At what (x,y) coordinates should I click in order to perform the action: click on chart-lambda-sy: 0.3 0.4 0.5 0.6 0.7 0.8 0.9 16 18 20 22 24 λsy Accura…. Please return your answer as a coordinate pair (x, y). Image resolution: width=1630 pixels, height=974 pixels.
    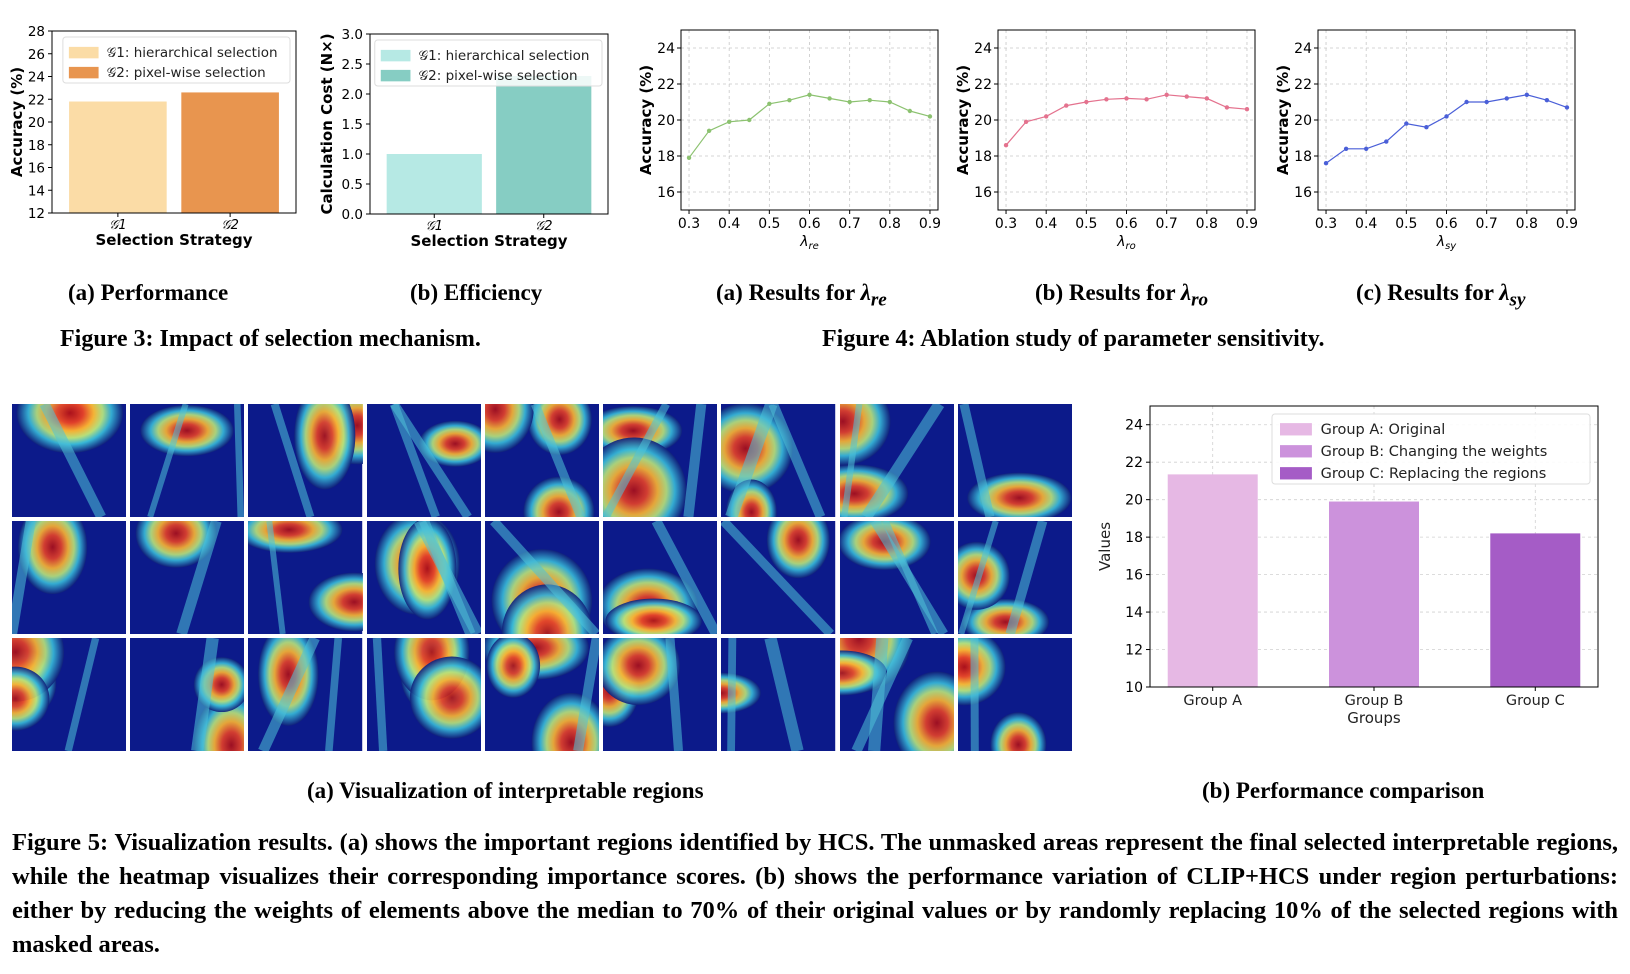
    Looking at the image, I should click on (1426, 140).